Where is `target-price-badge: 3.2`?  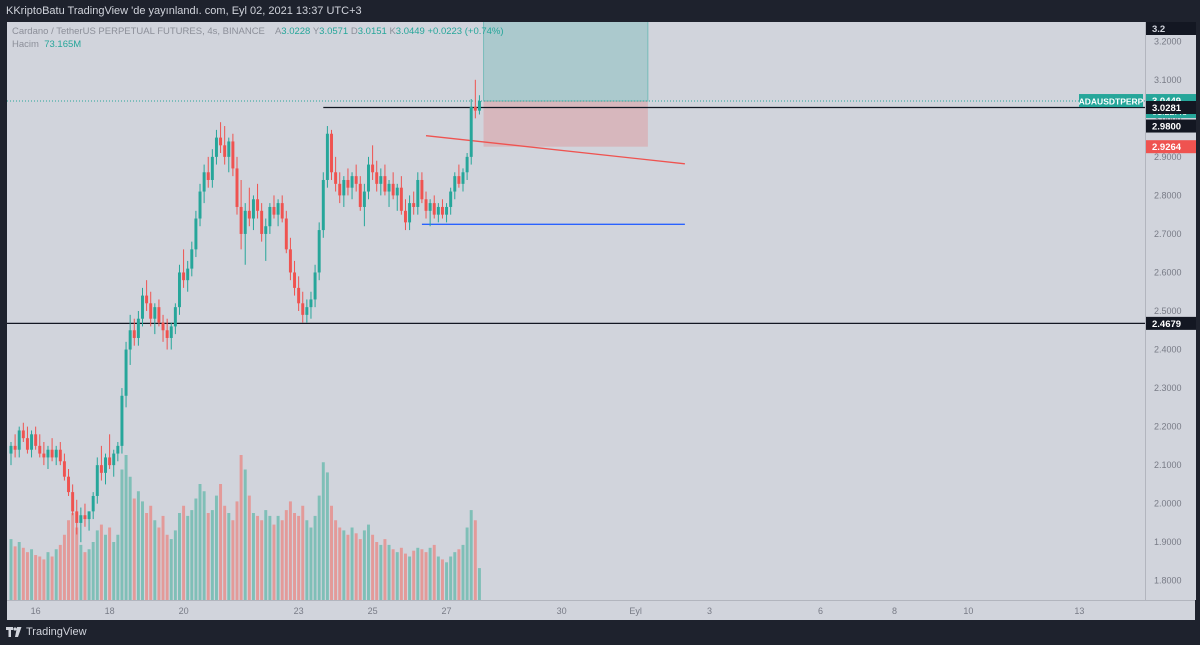
target-price-badge: 3.2 is located at coordinates (1171, 28).